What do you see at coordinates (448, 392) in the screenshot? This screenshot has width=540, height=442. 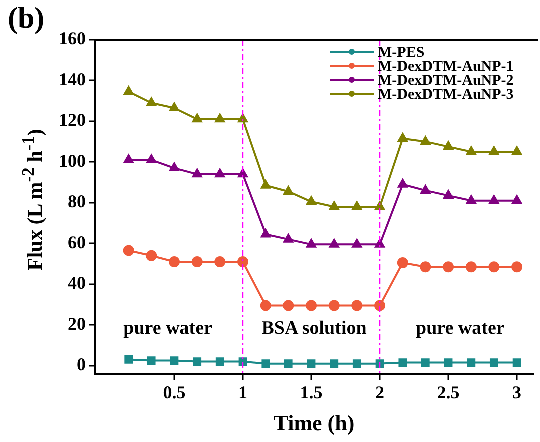 I see `x-tick-label: 2.5` at bounding box center [448, 392].